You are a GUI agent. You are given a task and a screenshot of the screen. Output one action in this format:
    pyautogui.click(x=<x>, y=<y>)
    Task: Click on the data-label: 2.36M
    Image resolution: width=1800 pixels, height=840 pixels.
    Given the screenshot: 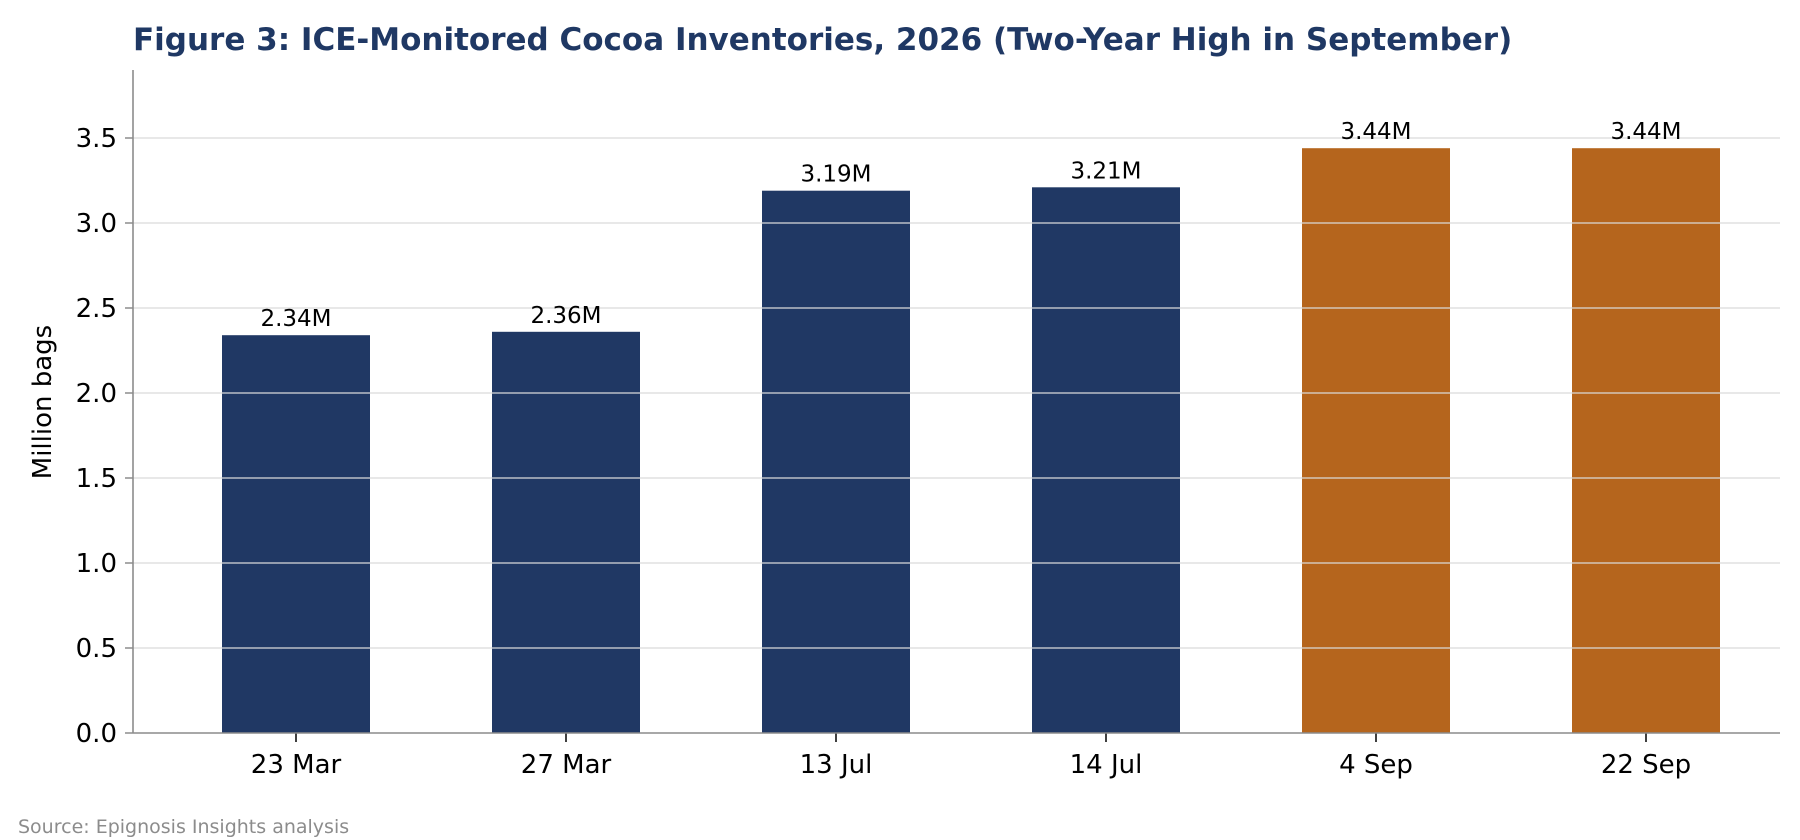 What is the action you would take?
    pyautogui.click(x=565, y=316)
    